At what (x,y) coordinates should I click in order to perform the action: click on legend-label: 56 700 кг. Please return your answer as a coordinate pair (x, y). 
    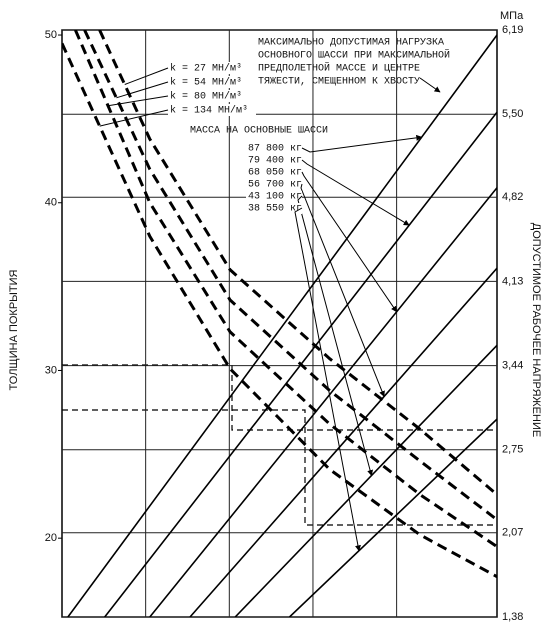
    Looking at the image, I should click on (275, 185).